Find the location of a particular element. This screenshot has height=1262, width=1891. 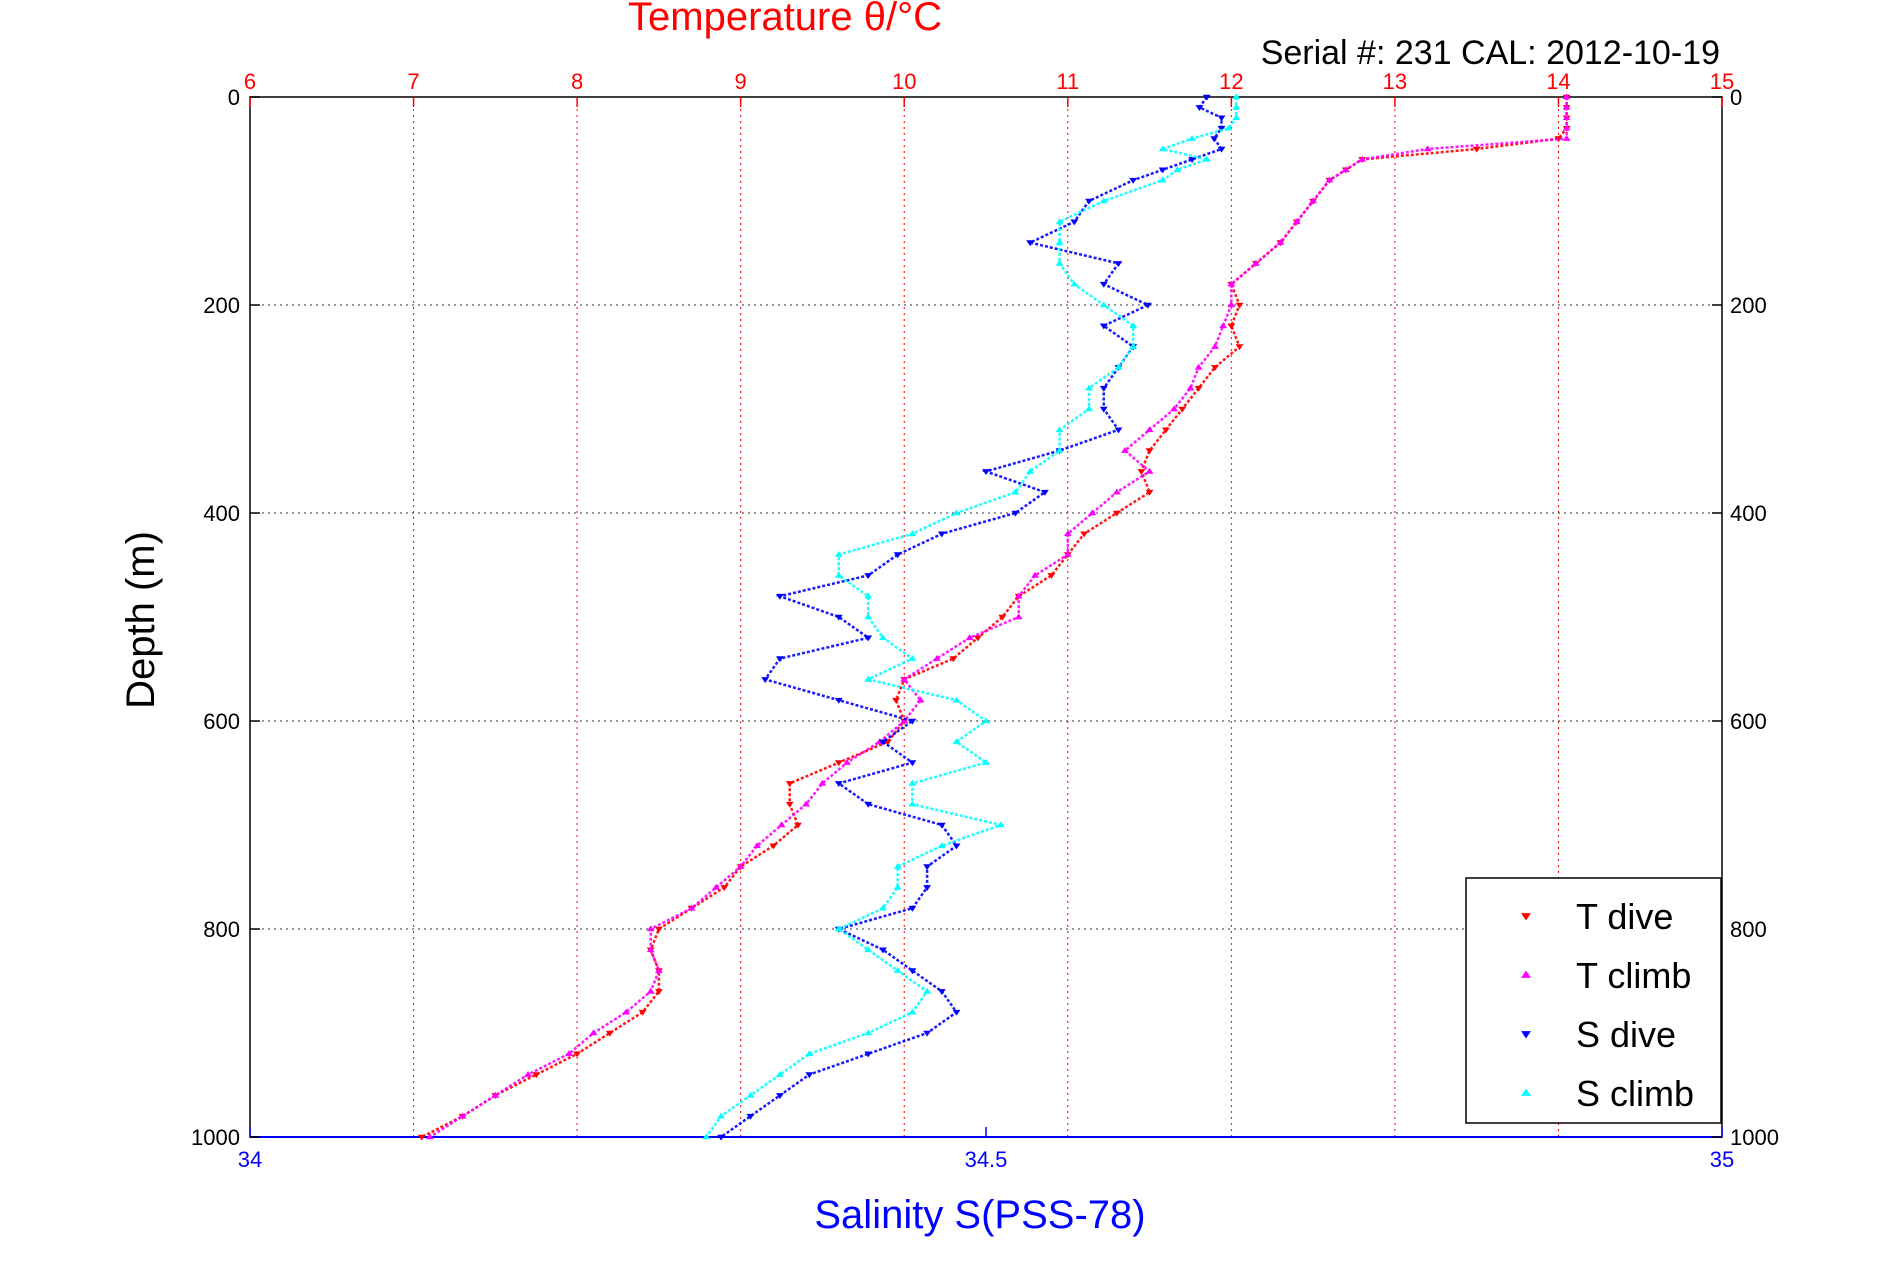

left-tick-label: 1000 is located at coordinates (215, 1137).